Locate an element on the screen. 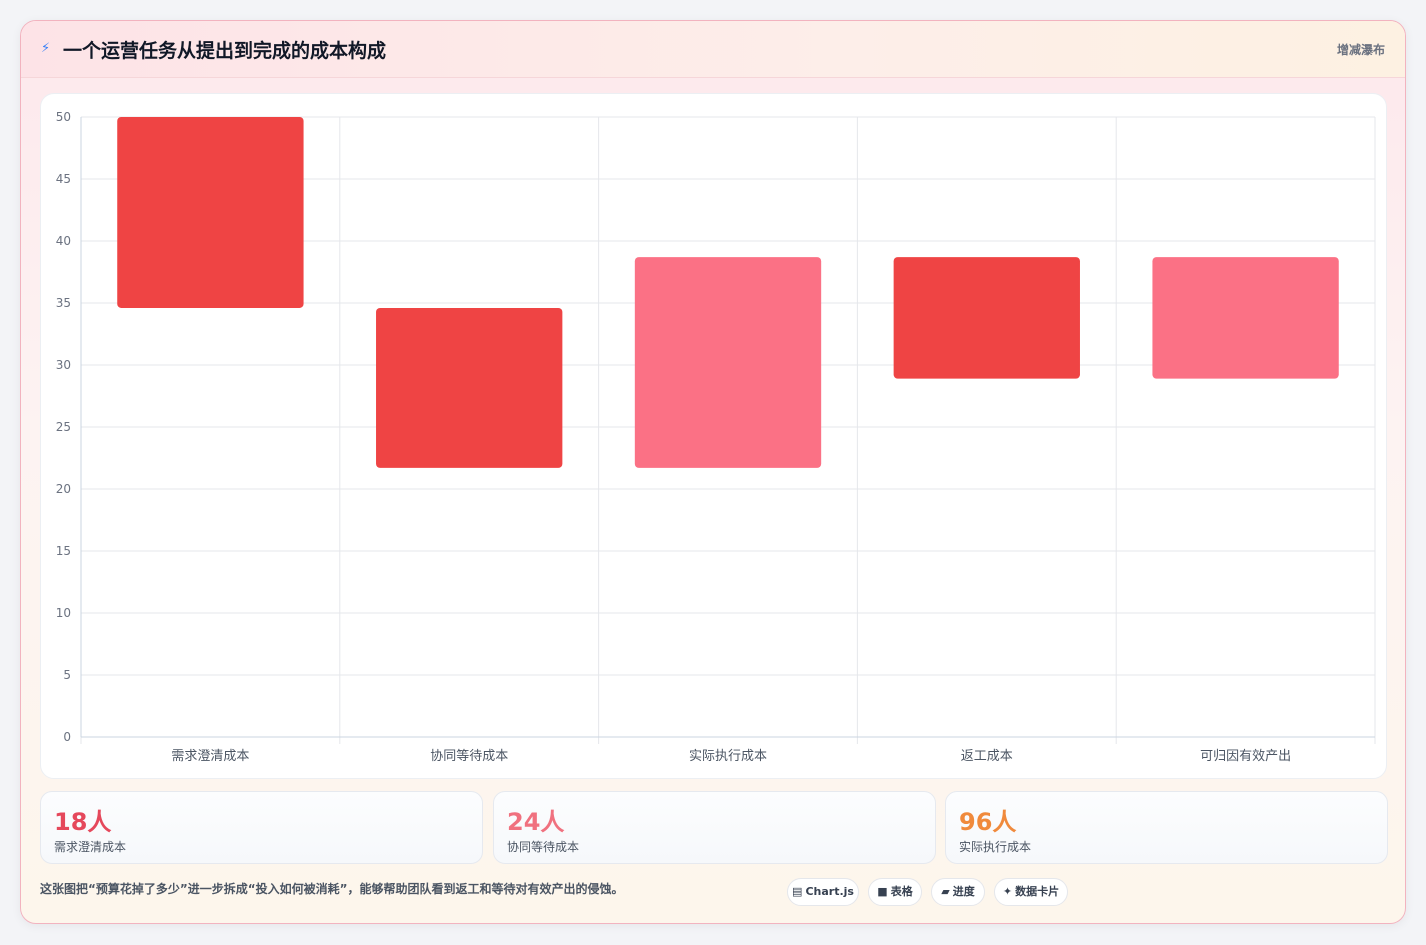 This screenshot has width=1426, height=945. chip-table: ■ 表格 is located at coordinates (895, 892).